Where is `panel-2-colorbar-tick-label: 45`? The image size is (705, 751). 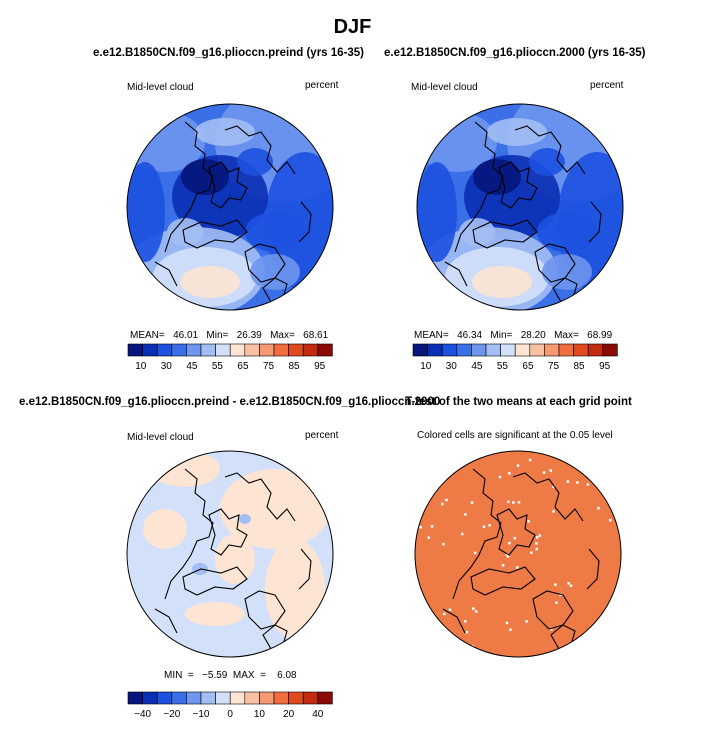
panel-2-colorbar-tick-label: 45 is located at coordinates (477, 366).